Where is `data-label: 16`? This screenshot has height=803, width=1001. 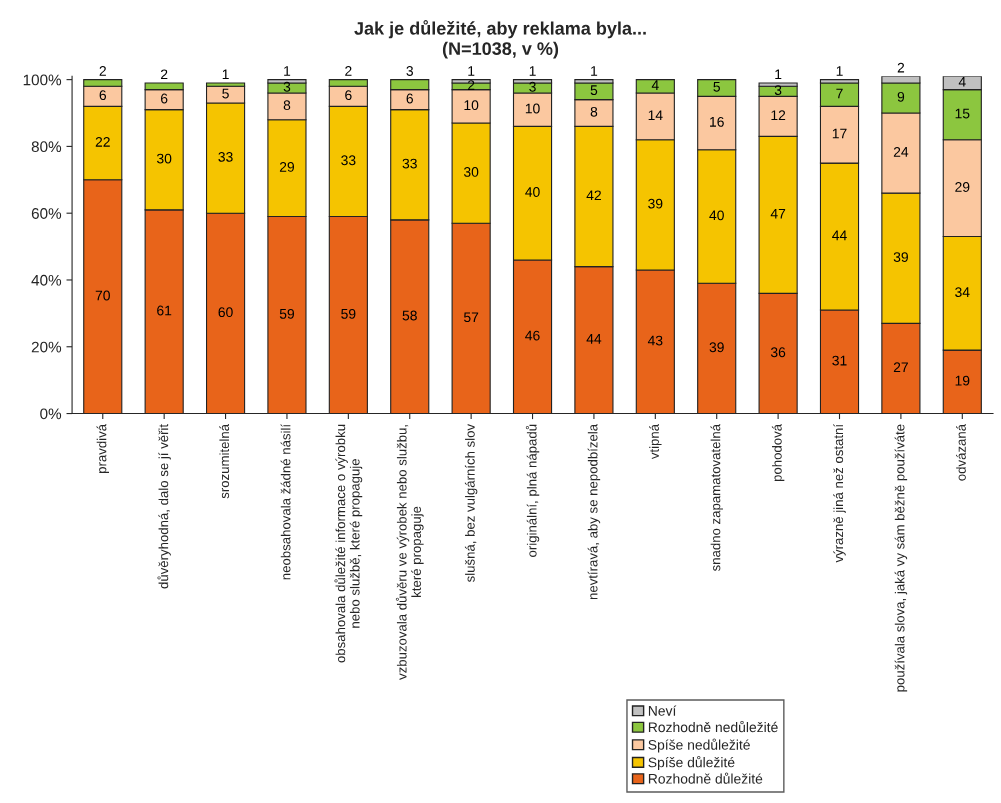
data-label: 16 is located at coordinates (717, 121).